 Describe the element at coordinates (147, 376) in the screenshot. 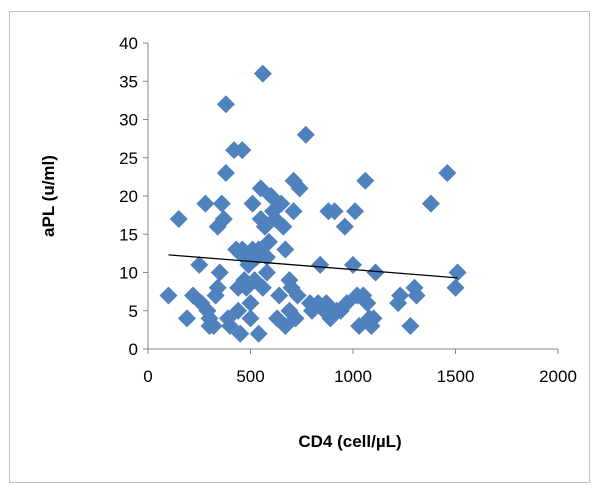

I see `x-tick-label: 0` at that location.